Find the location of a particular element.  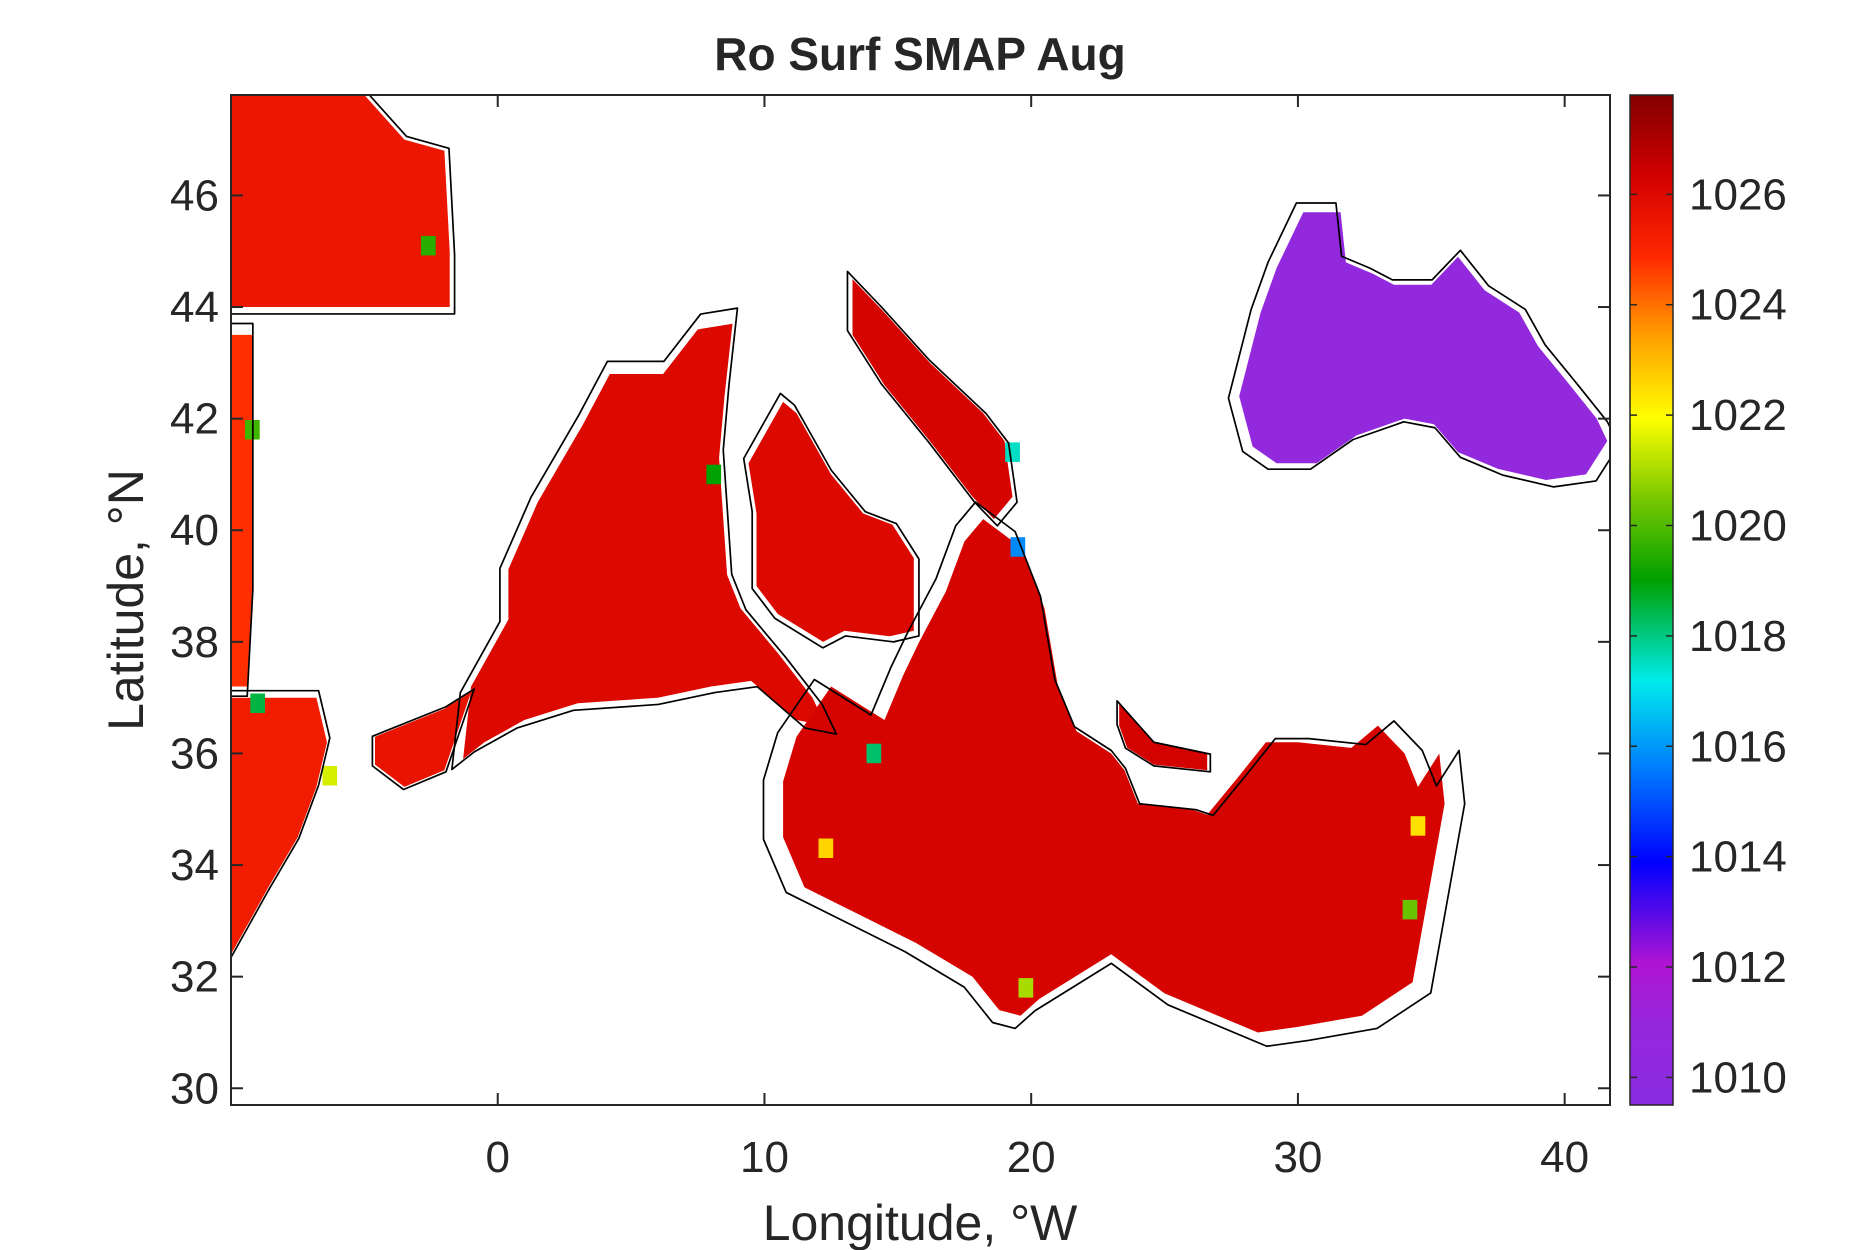

coastline-adriatic-sea is located at coordinates (932, 398).